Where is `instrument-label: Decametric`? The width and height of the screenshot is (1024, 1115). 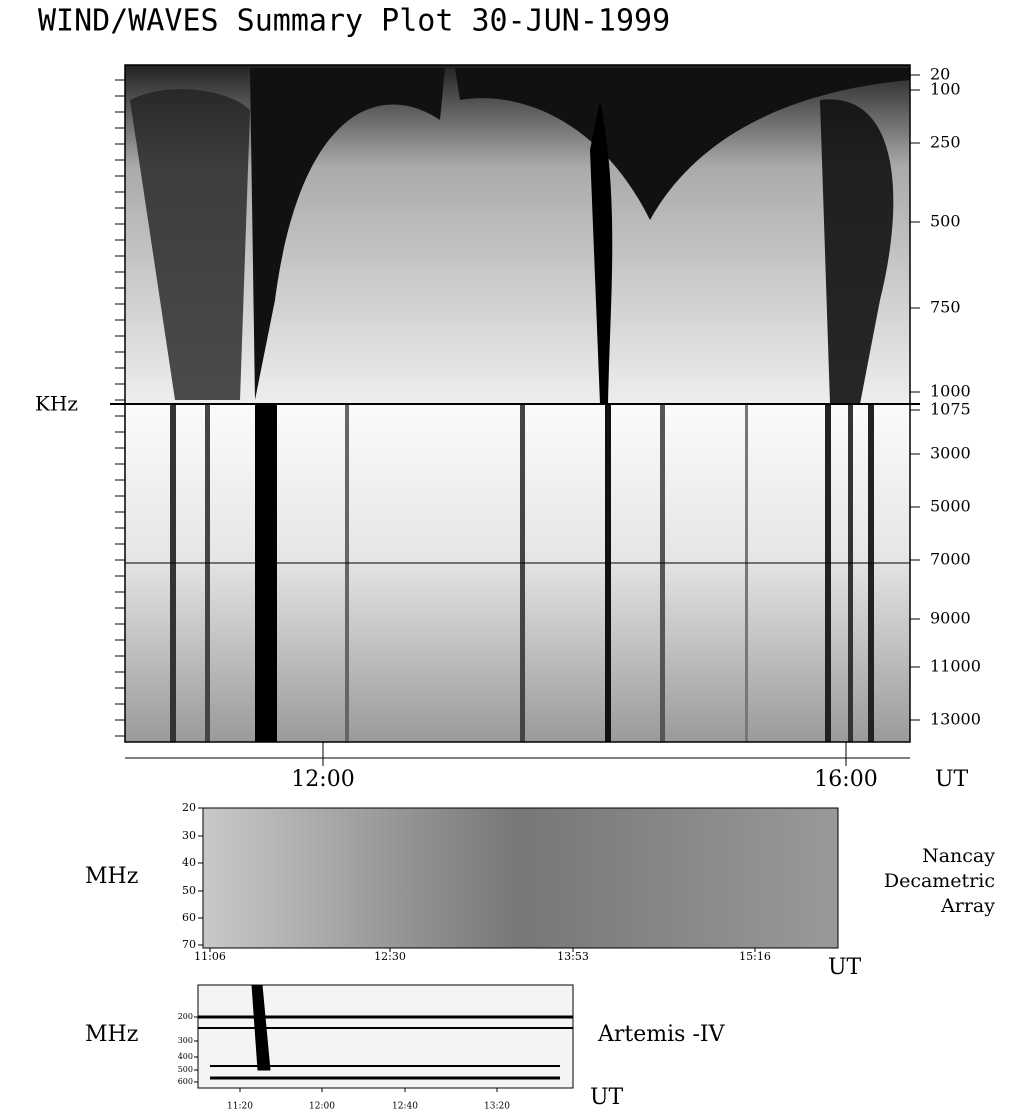
instrument-label: Decametric is located at coordinates (939, 881).